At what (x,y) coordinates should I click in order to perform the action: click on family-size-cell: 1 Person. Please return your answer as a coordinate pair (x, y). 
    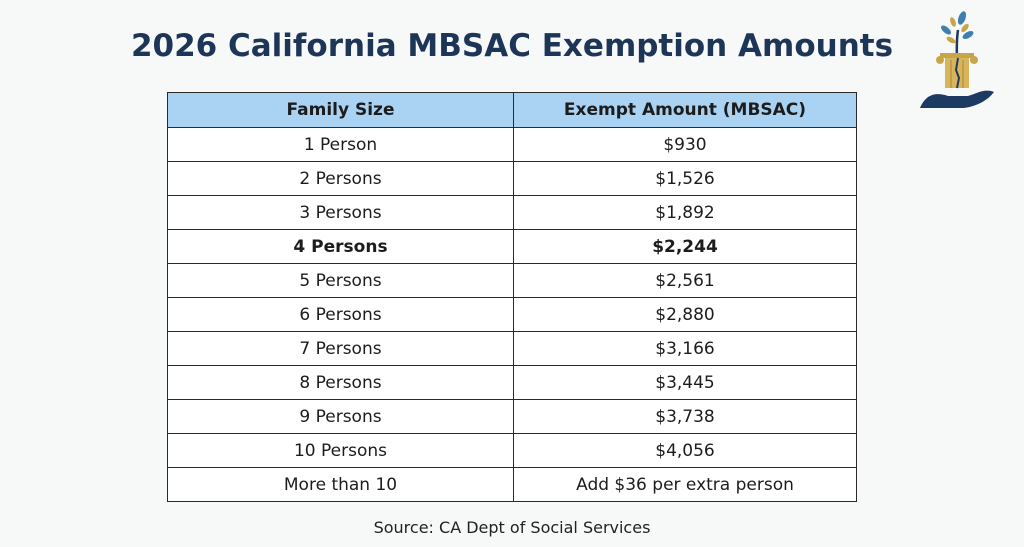
    Looking at the image, I should click on (340, 144).